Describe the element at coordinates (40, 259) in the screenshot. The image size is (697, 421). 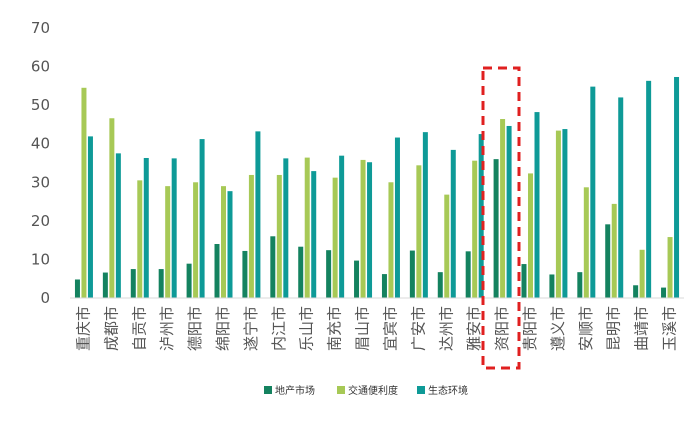
I see `y-tick-label: 10` at that location.